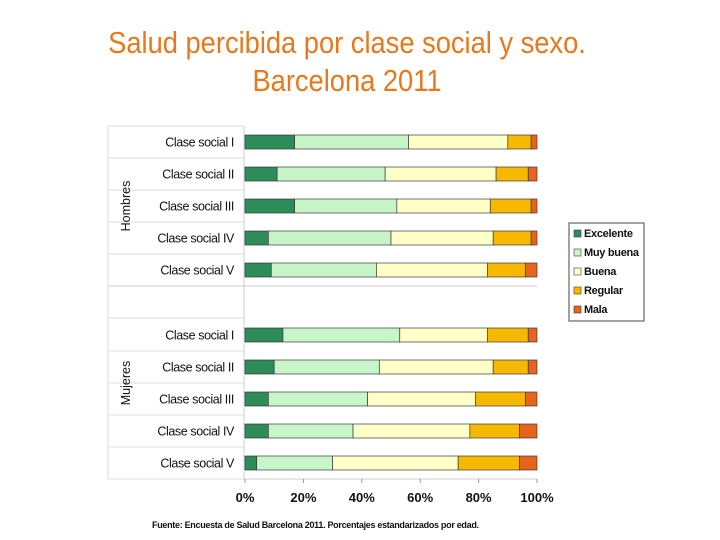 This screenshot has width=720, height=540. Describe the element at coordinates (303, 497) in the screenshot. I see `x-tick-label: 20%` at that location.